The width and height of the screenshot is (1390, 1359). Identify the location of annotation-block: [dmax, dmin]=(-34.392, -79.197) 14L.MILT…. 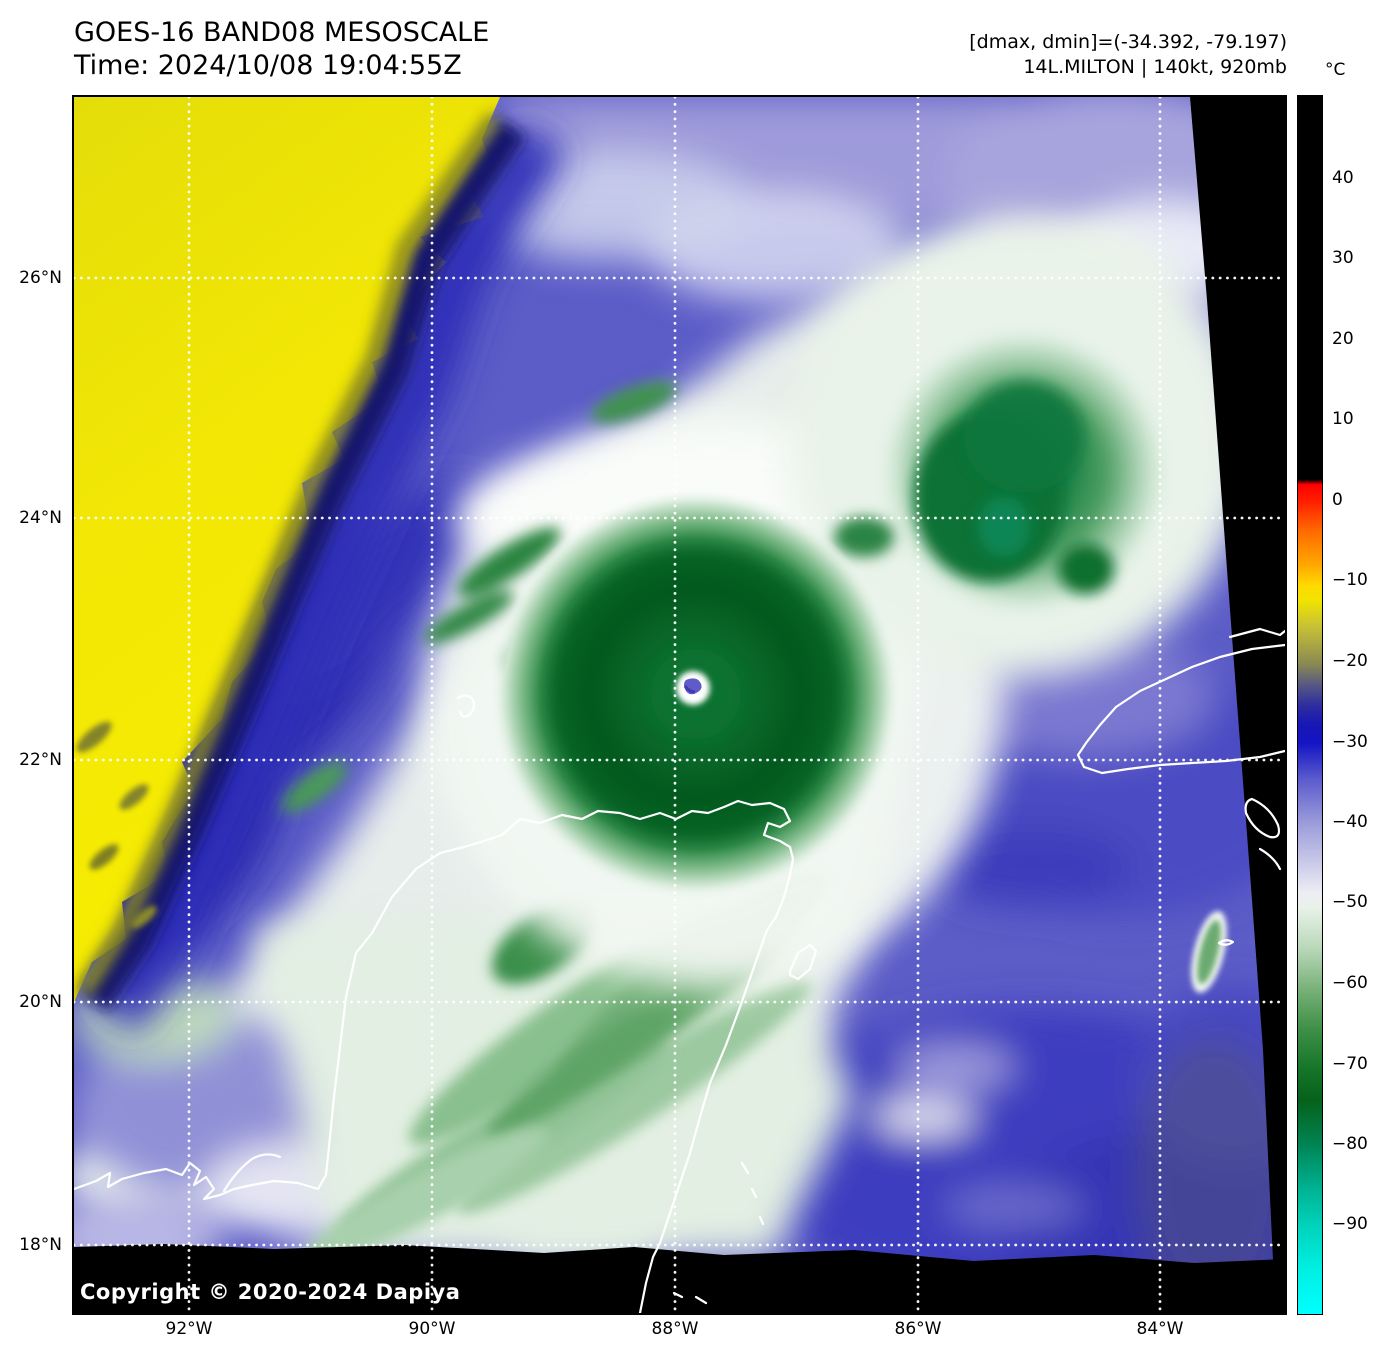
(1128, 55).